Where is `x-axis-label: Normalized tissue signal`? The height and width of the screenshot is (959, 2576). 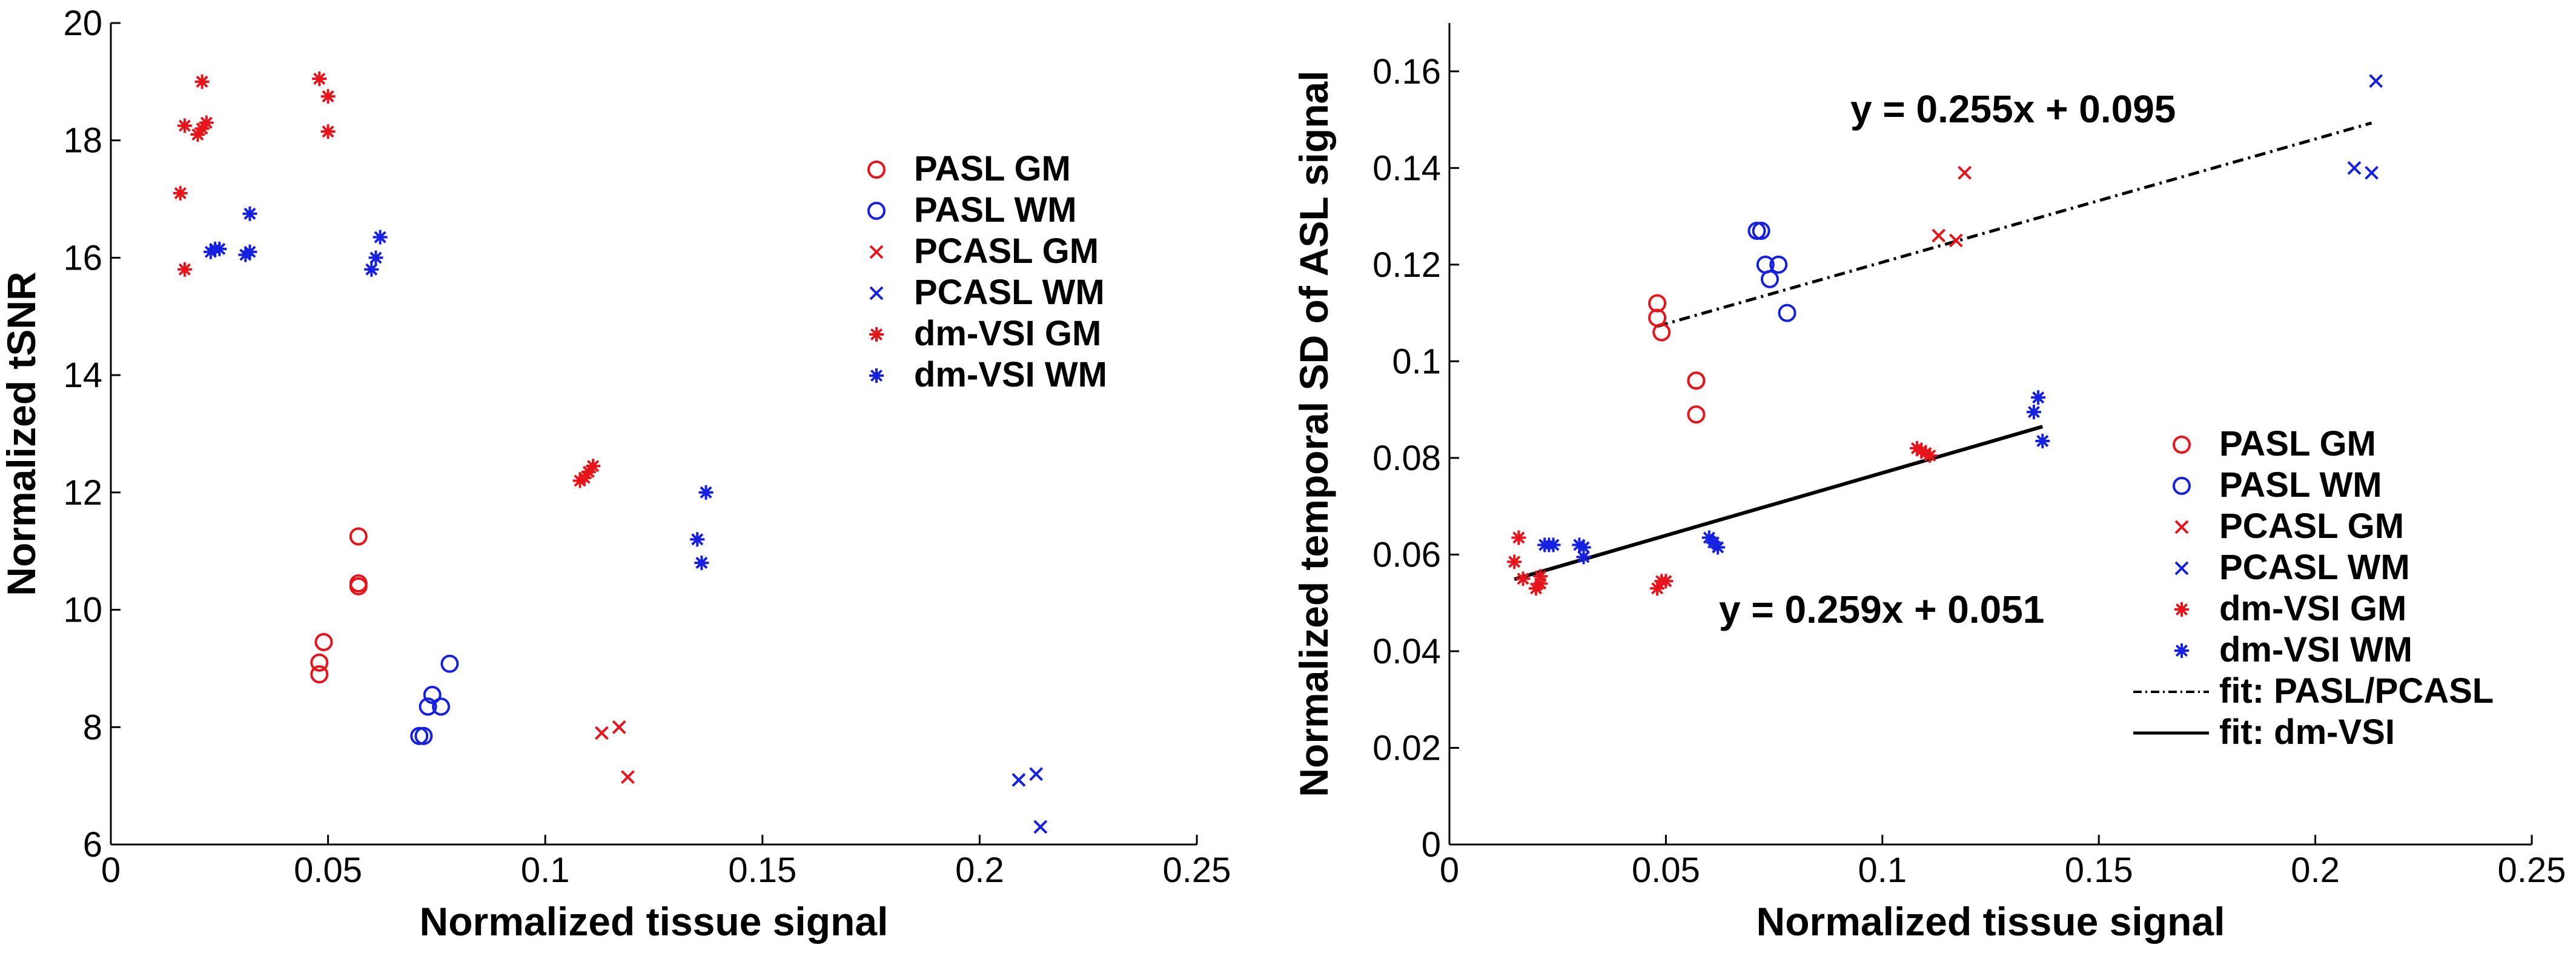
x-axis-label: Normalized tissue signal is located at coordinates (654, 921).